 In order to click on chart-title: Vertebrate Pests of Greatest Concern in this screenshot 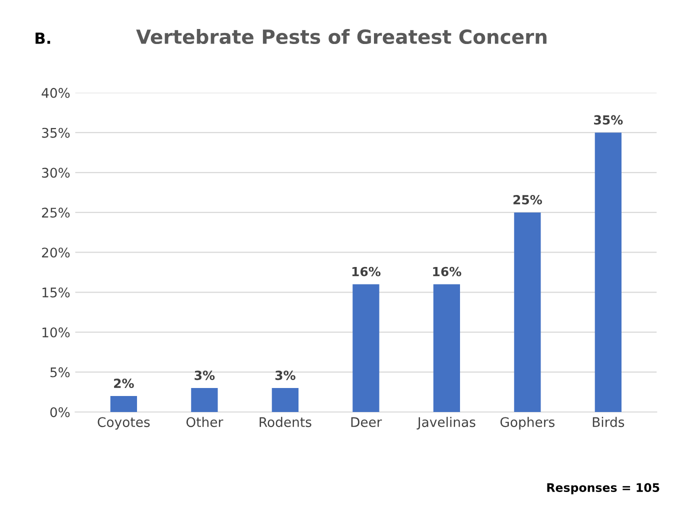, I will do `click(341, 36)`.